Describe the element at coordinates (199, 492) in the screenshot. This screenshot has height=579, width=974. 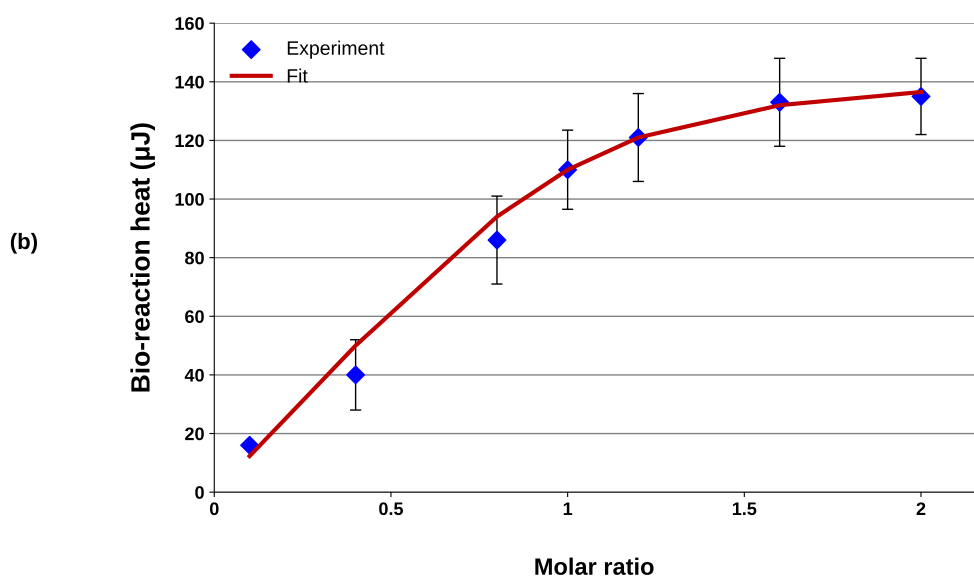
I see `y-tick-label: 0` at that location.